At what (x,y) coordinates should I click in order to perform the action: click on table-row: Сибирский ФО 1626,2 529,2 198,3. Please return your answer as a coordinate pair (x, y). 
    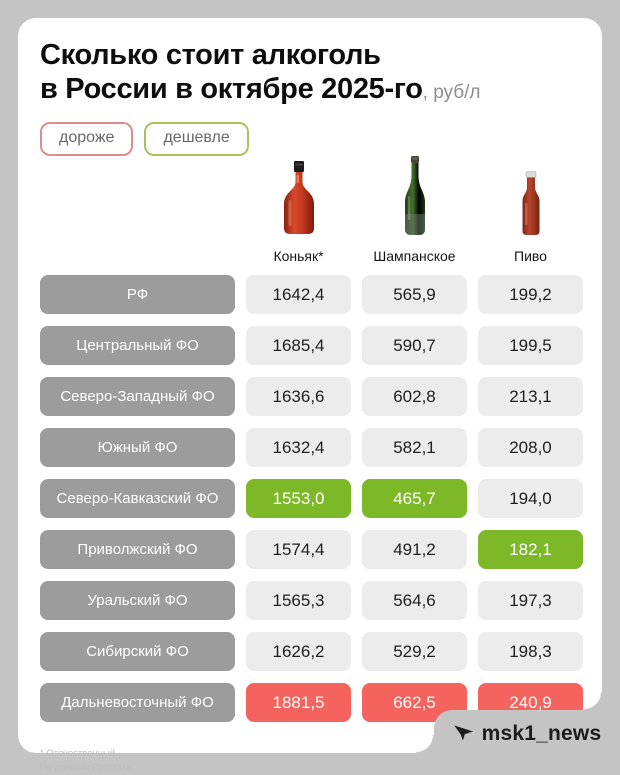
    Looking at the image, I should click on (311, 652).